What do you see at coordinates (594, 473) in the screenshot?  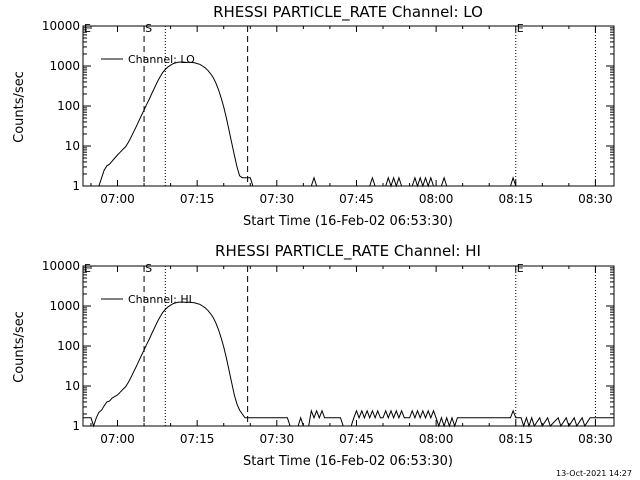 I see `render-timestamp: 13-Oct-2021 14:27` at bounding box center [594, 473].